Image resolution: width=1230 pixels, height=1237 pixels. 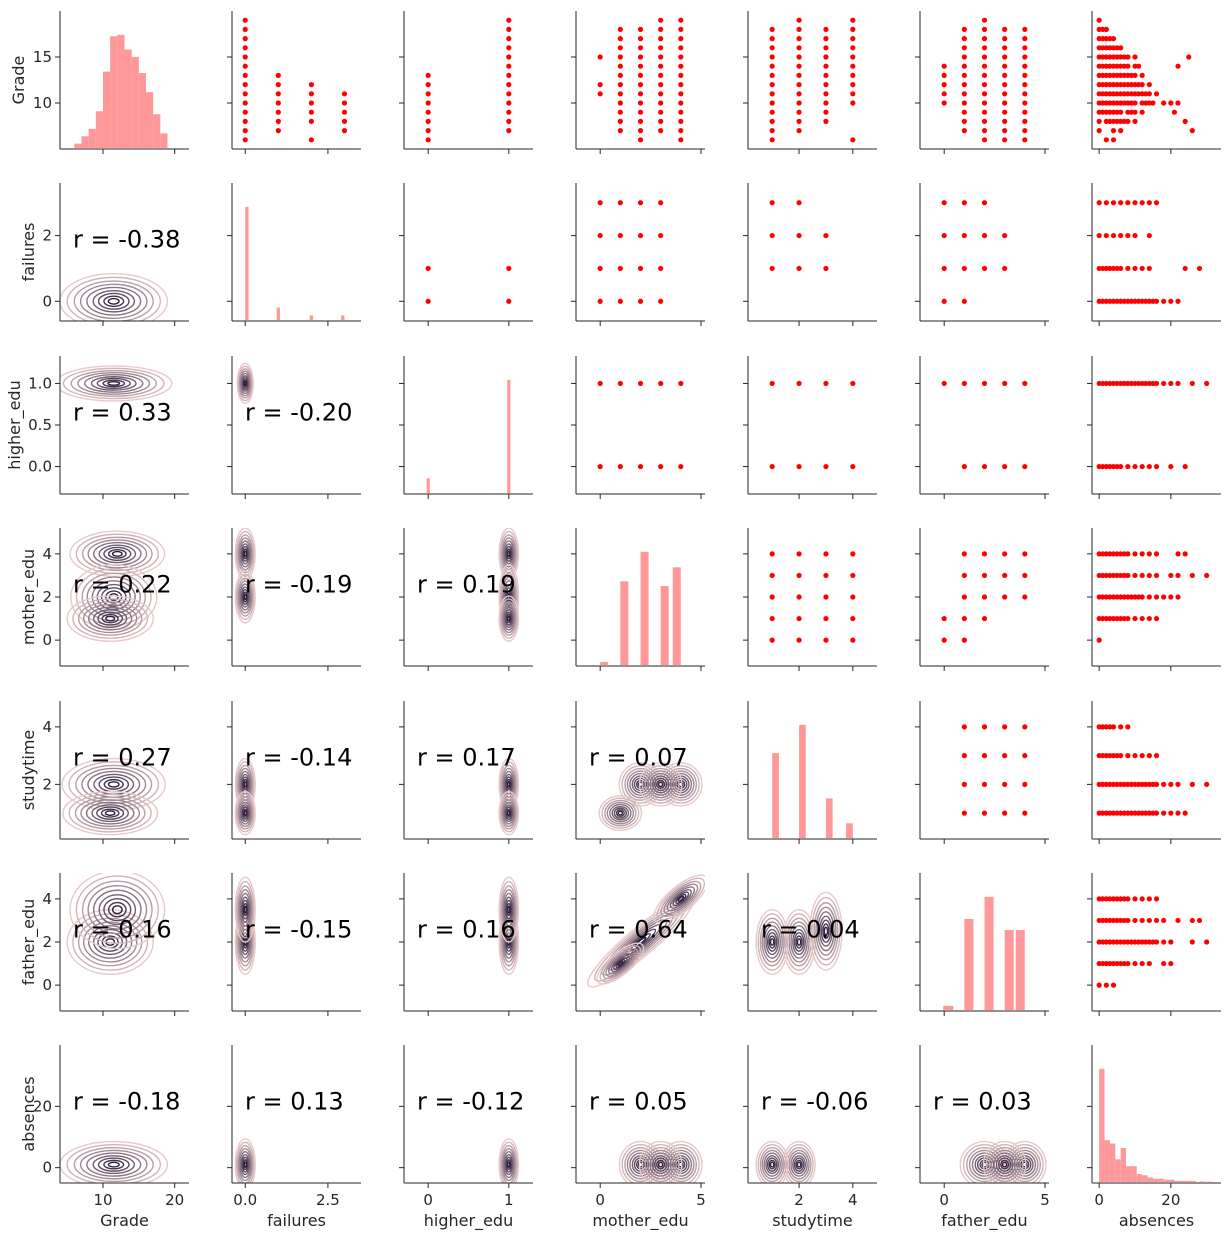 What do you see at coordinates (42, 1106) in the screenshot?
I see `y-tick-label: 20` at bounding box center [42, 1106].